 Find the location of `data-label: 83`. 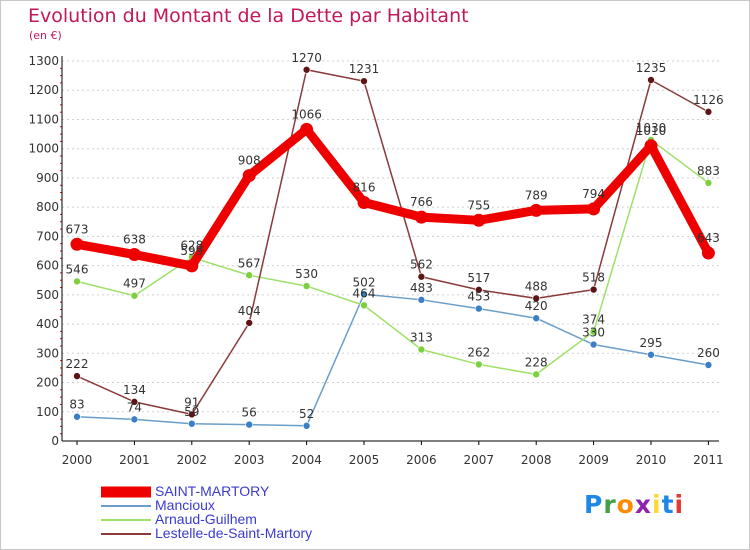

data-label: 83 is located at coordinates (76, 405).